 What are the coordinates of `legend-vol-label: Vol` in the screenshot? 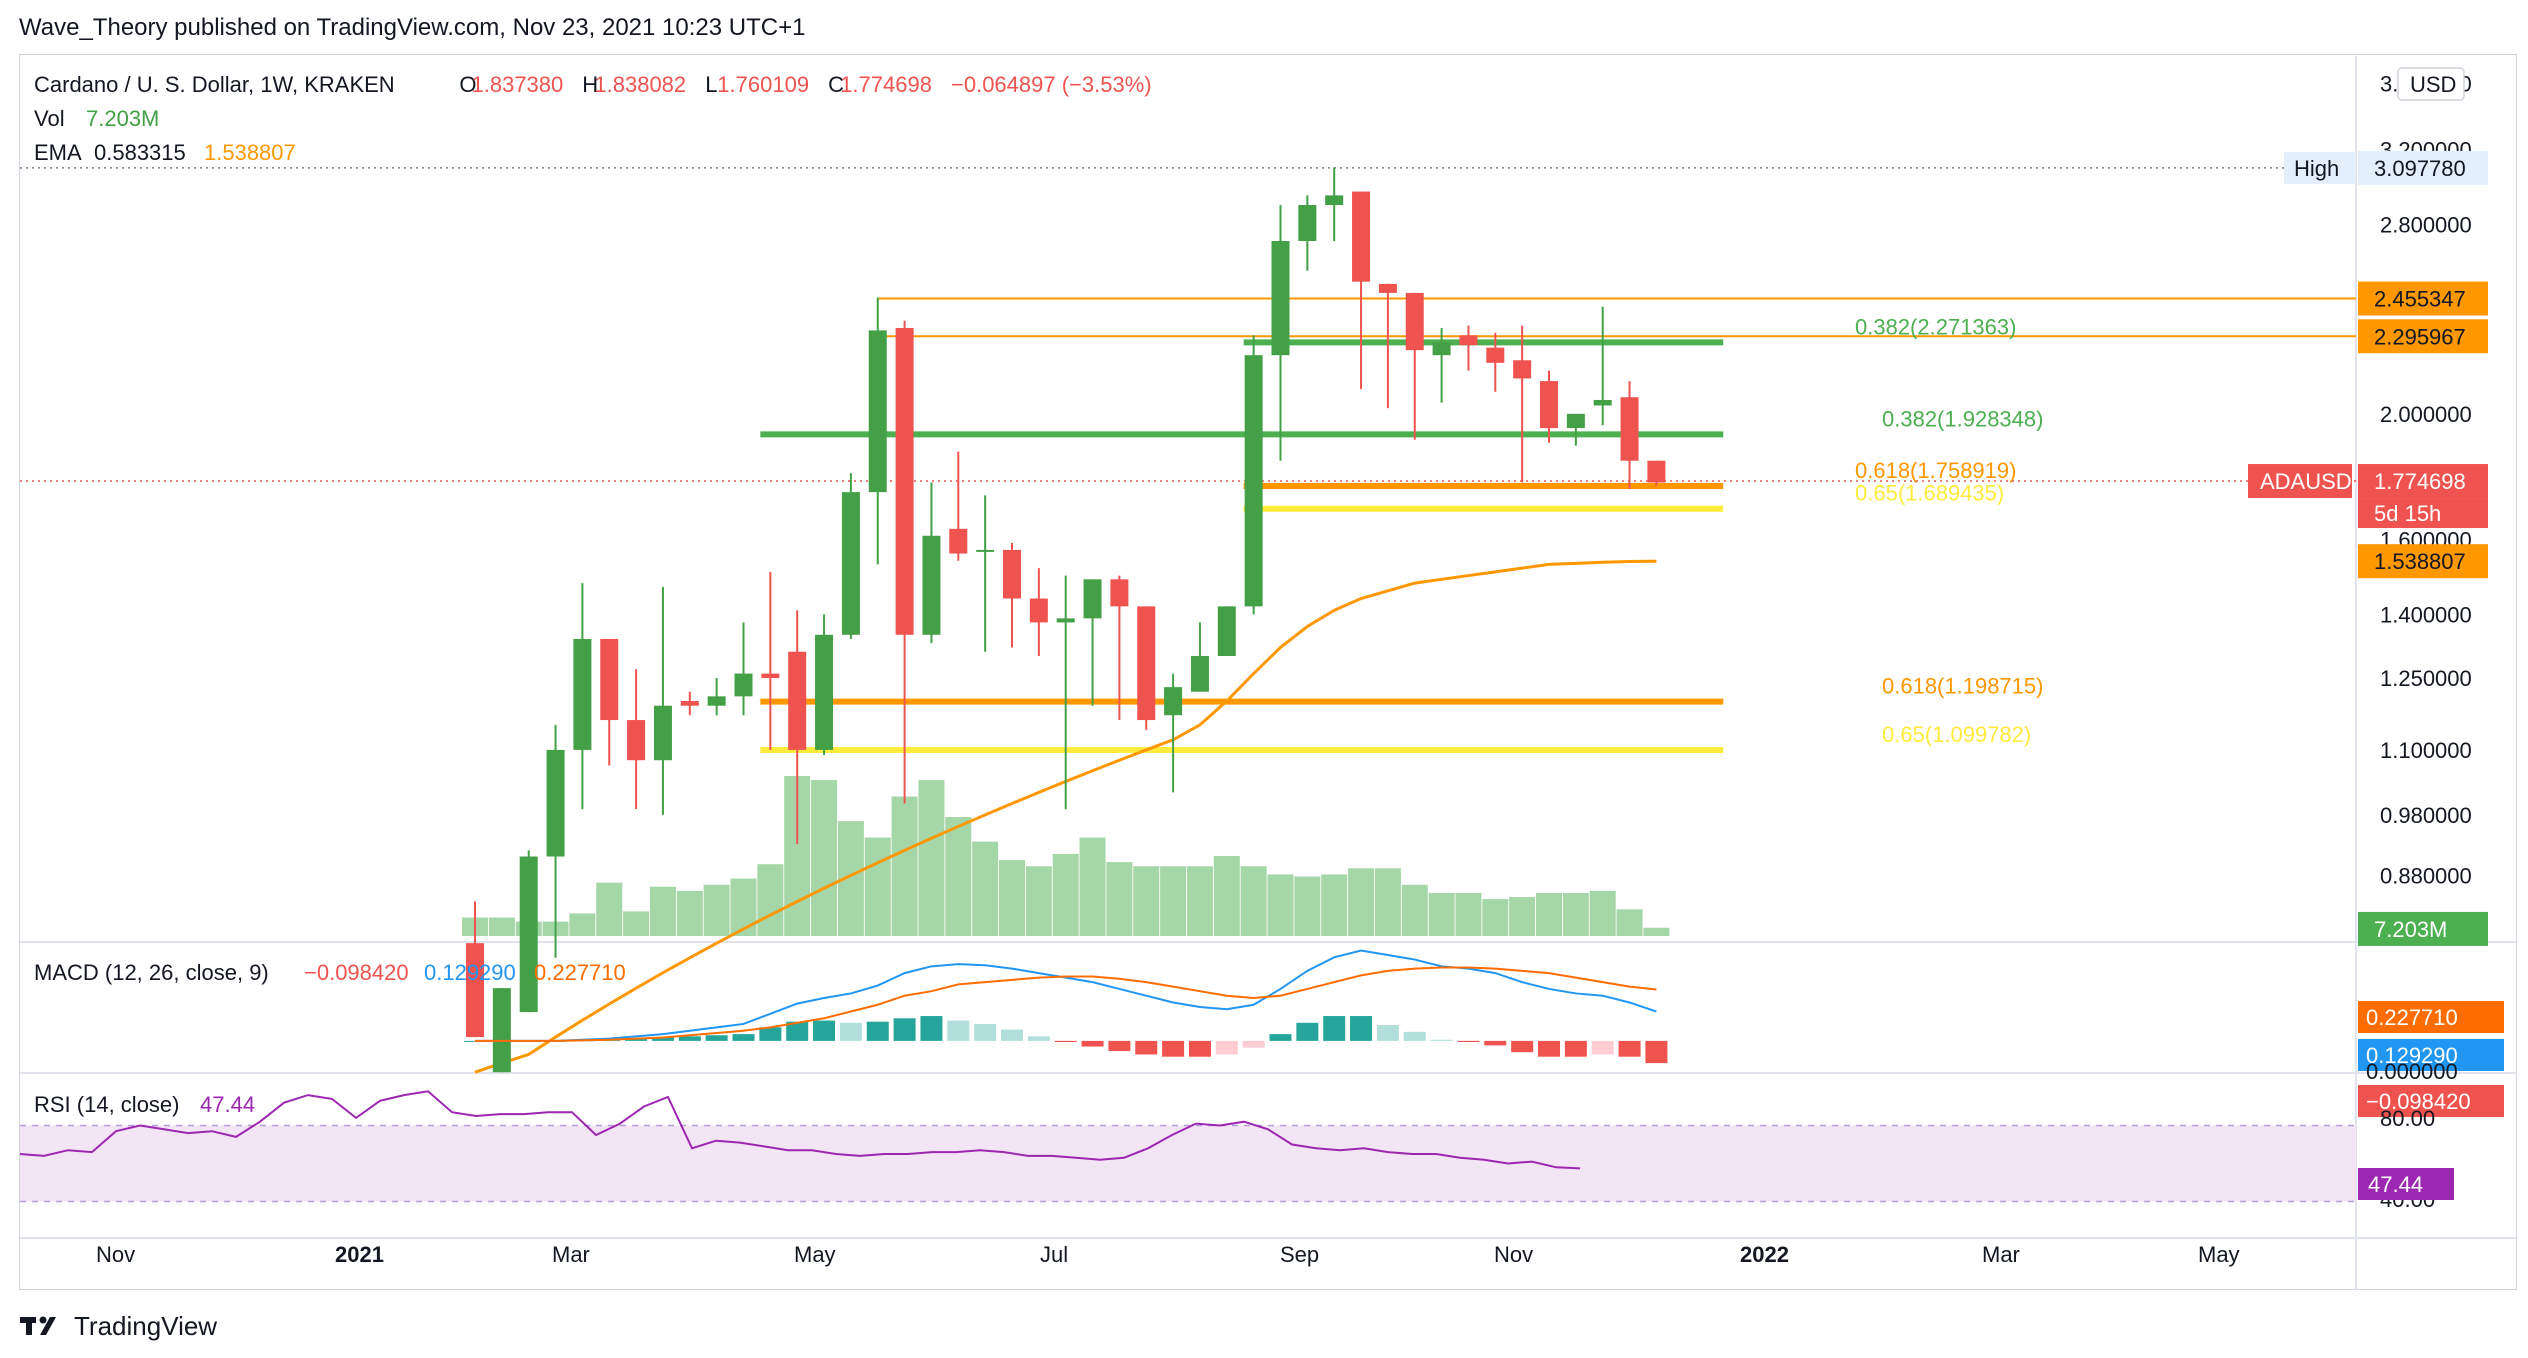 It's located at (49, 118).